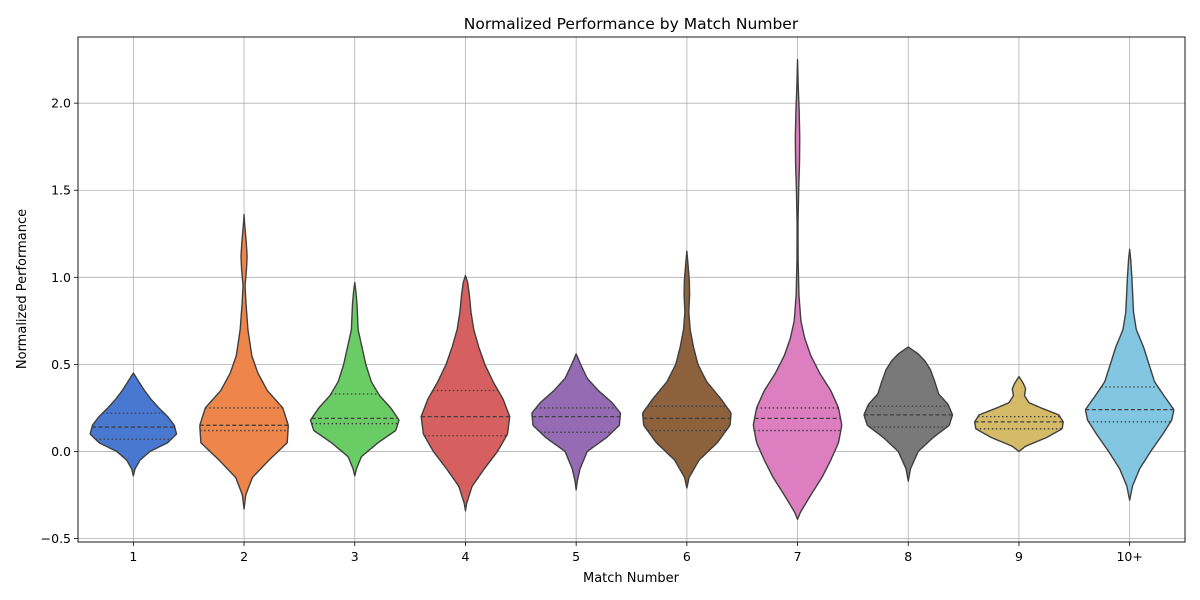 This screenshot has height=600, width=1200. What do you see at coordinates (687, 556) in the screenshot?
I see `x-tick-label: 6` at bounding box center [687, 556].